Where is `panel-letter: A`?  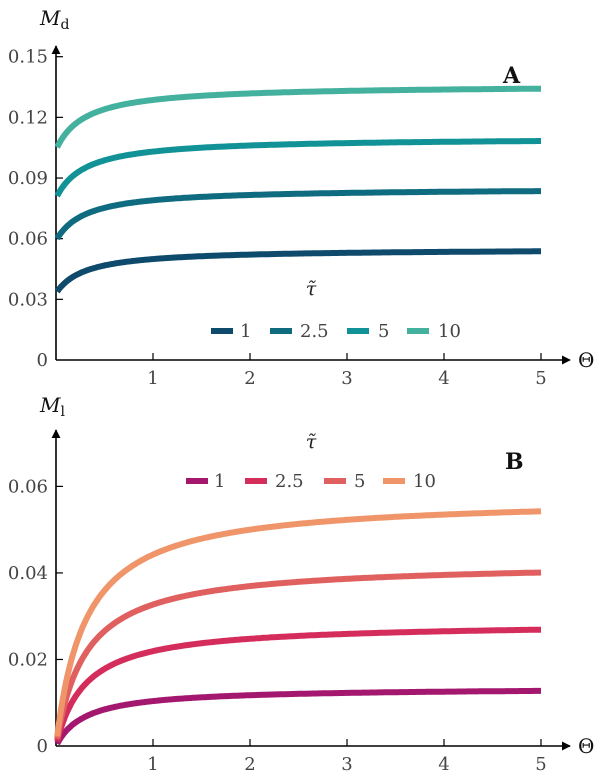
panel-letter: A is located at coordinates (511, 76).